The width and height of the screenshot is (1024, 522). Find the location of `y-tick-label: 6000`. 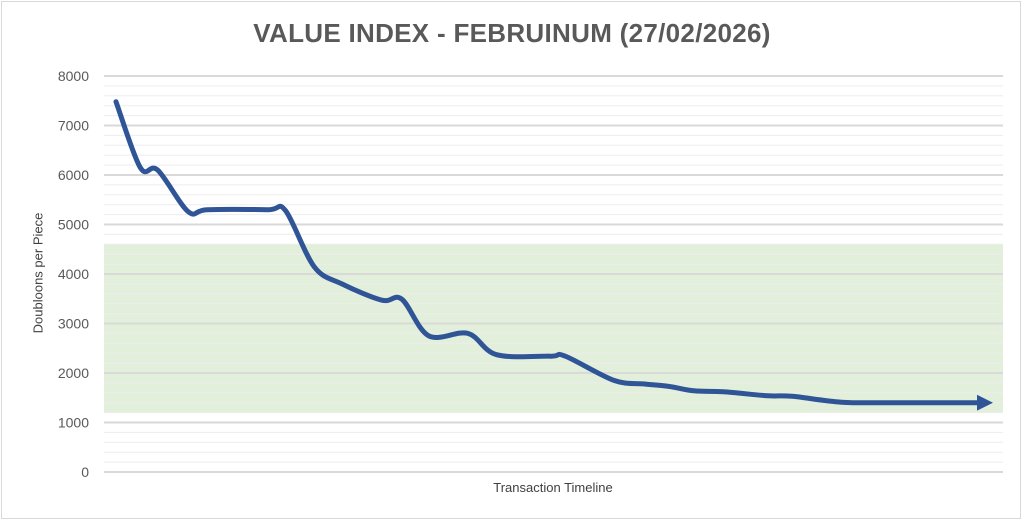

y-tick-label: 6000 is located at coordinates (73, 175).